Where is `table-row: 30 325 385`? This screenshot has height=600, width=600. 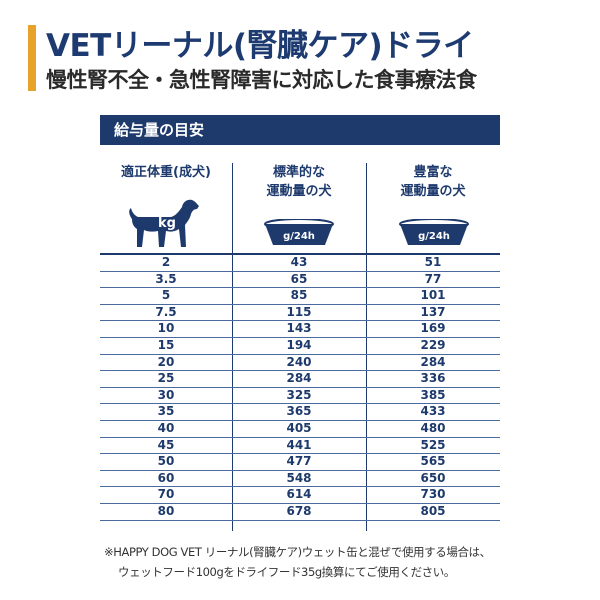
table-row: 30 325 385 is located at coordinates (300, 396).